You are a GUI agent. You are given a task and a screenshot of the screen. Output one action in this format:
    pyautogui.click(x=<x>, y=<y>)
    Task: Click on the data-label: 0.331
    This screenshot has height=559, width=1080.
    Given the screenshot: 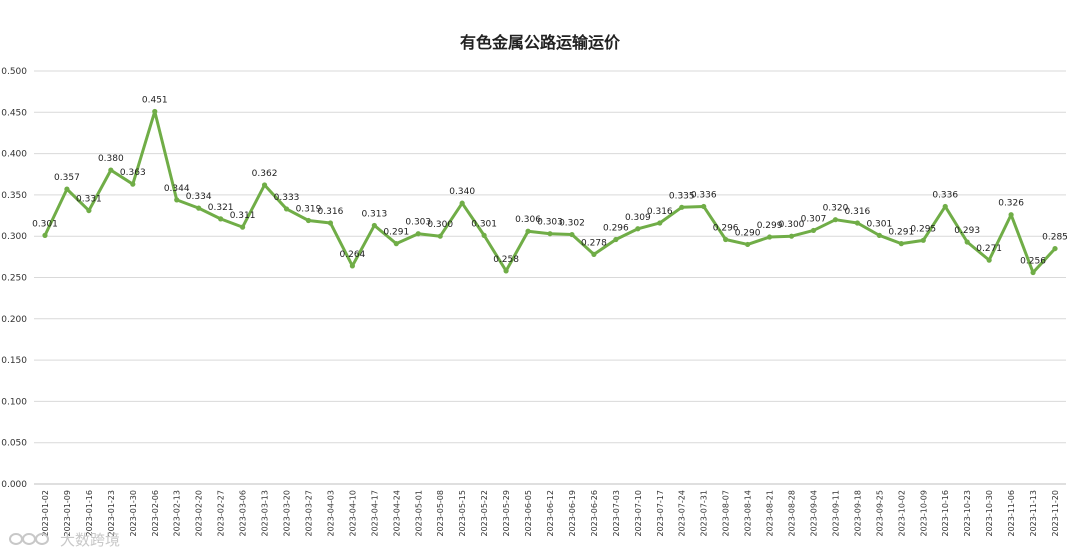 What is the action you would take?
    pyautogui.click(x=89, y=200)
    